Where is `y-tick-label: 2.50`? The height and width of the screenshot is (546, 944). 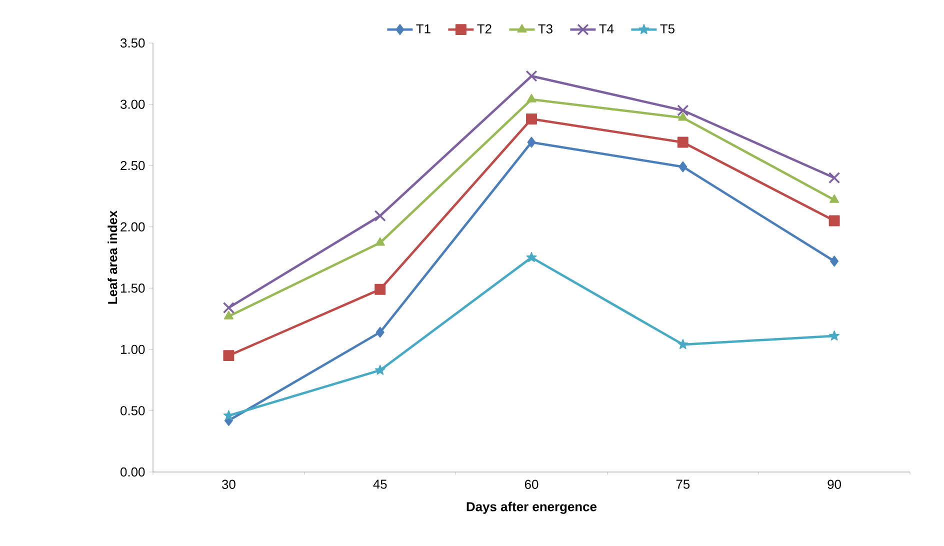 y-tick-label: 2.50 is located at coordinates (132, 165).